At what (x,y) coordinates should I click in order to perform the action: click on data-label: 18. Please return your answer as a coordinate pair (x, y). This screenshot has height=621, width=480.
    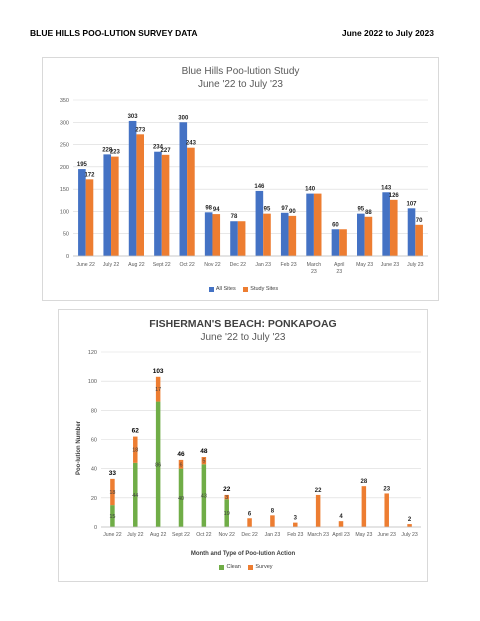
    Looking at the image, I should click on (135, 451).